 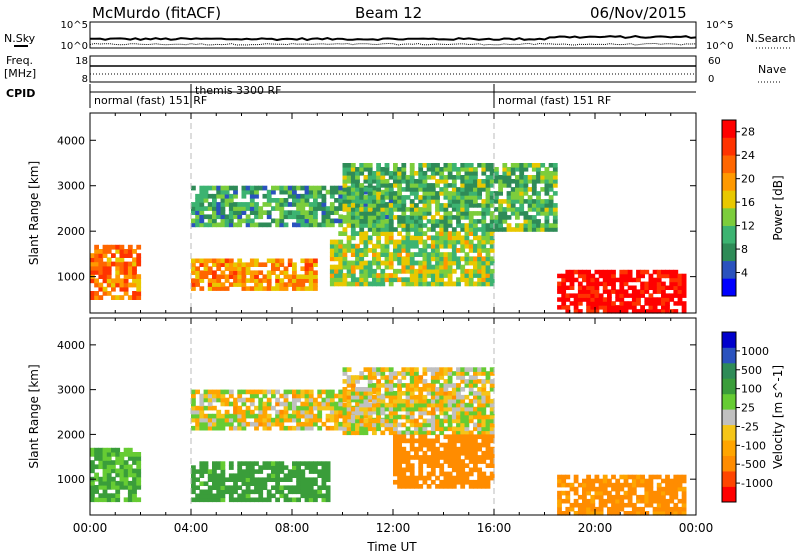 I want to click on colorbar-tick-label: -500, so click(x=753, y=464).